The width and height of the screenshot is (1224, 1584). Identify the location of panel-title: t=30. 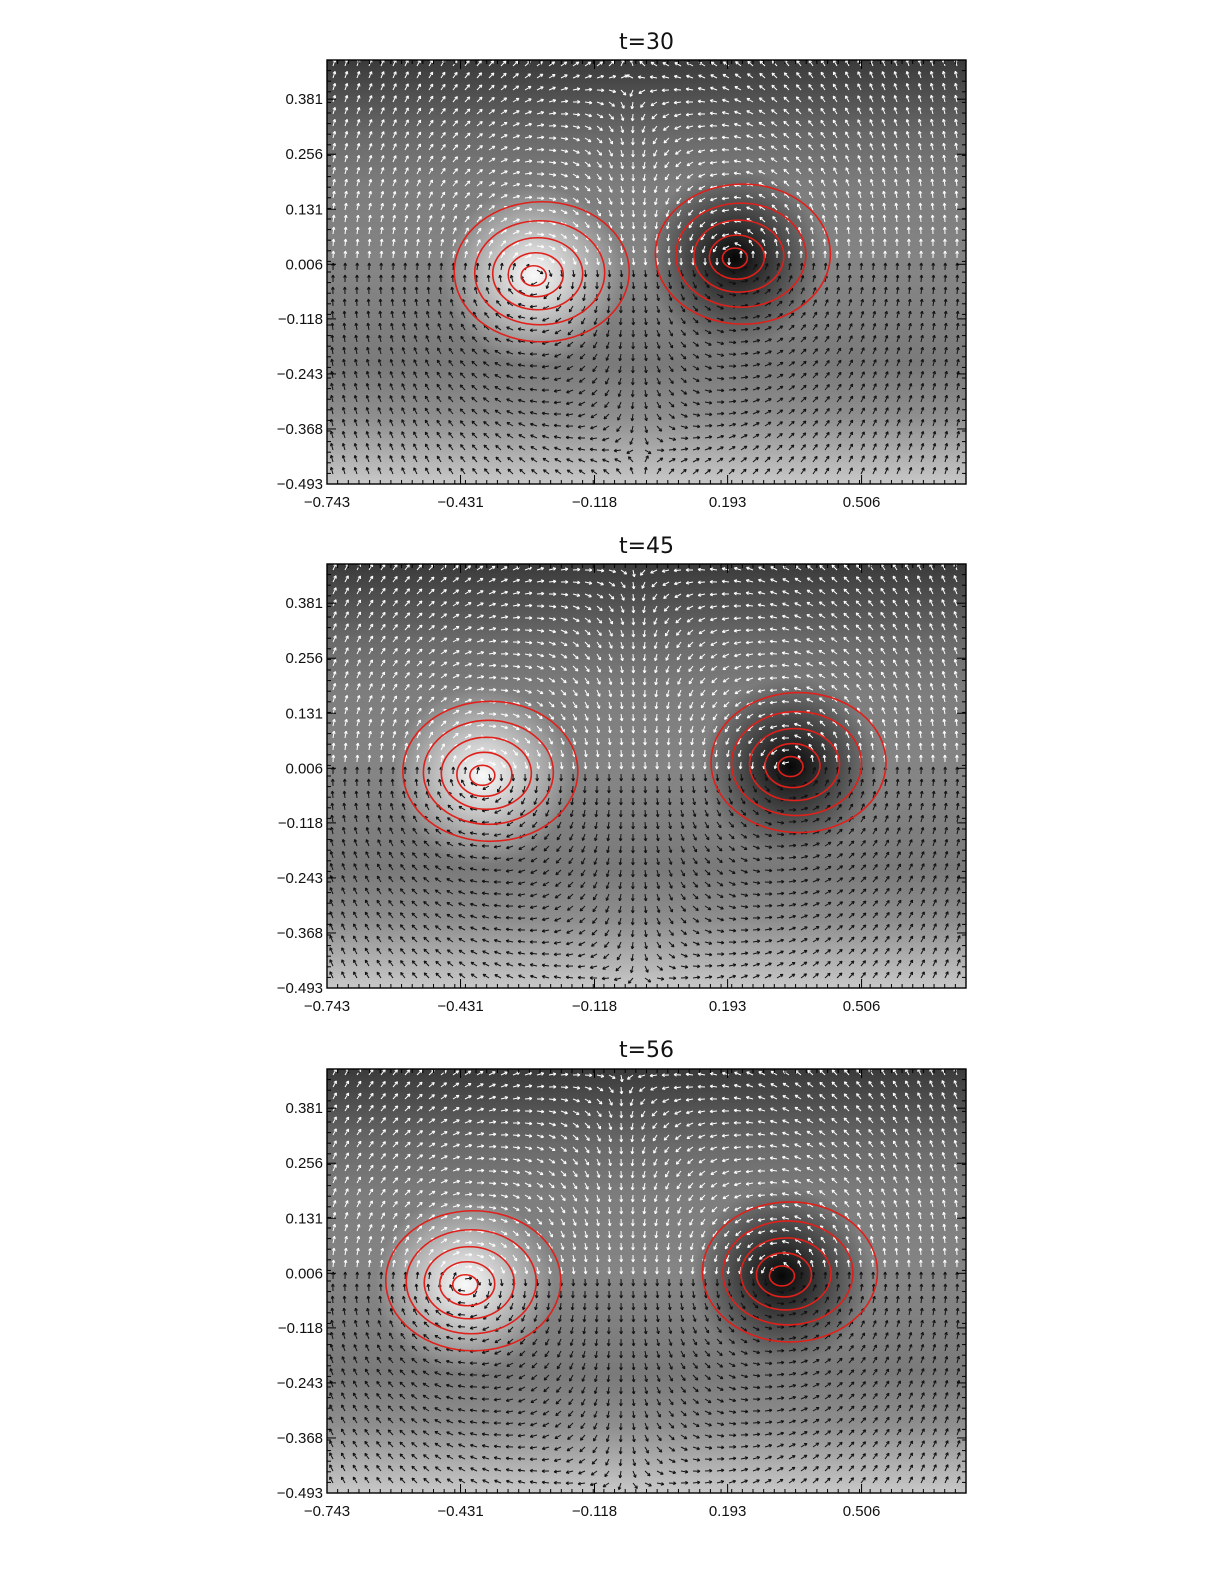
(646, 42).